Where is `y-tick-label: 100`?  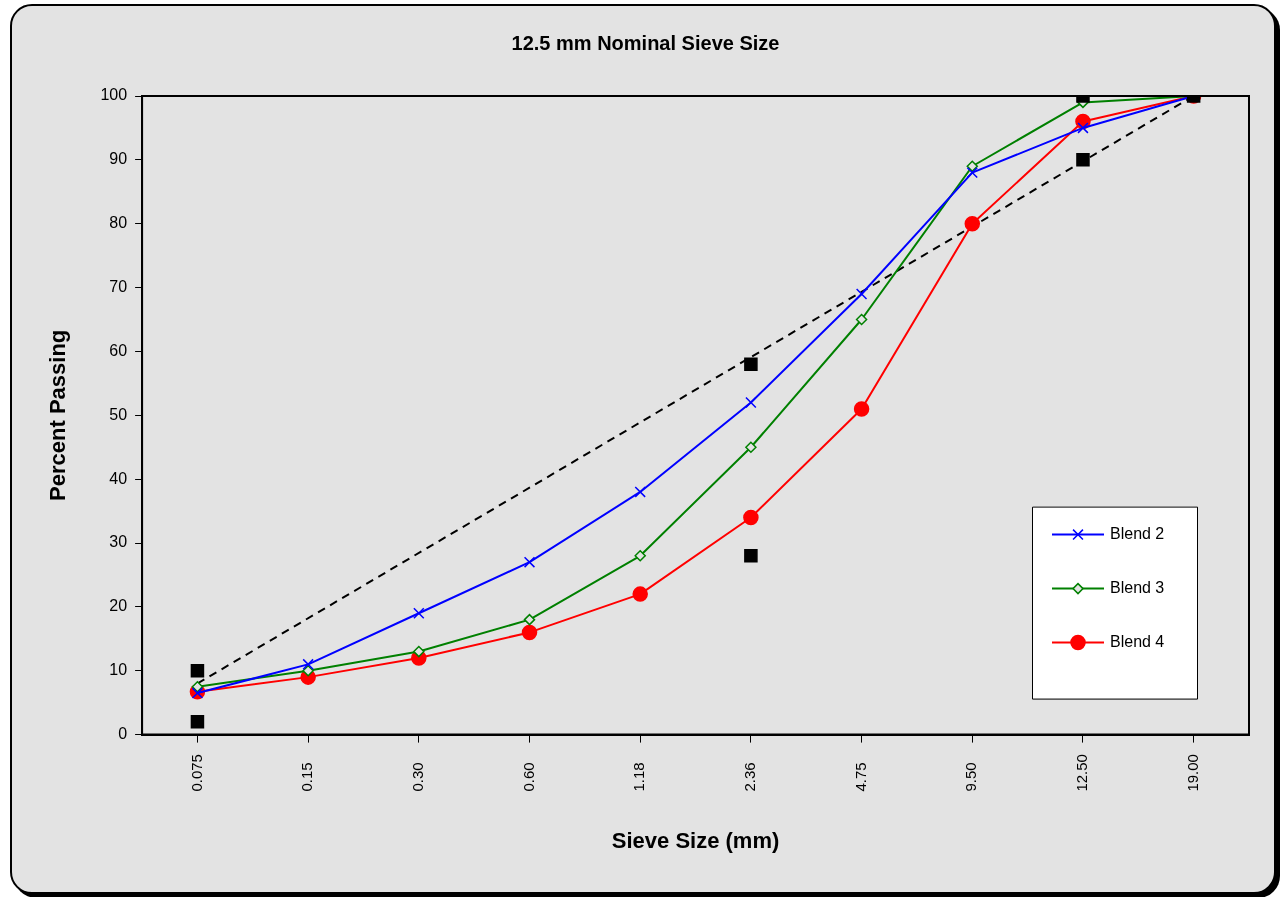 y-tick-label: 100 is located at coordinates (114, 95).